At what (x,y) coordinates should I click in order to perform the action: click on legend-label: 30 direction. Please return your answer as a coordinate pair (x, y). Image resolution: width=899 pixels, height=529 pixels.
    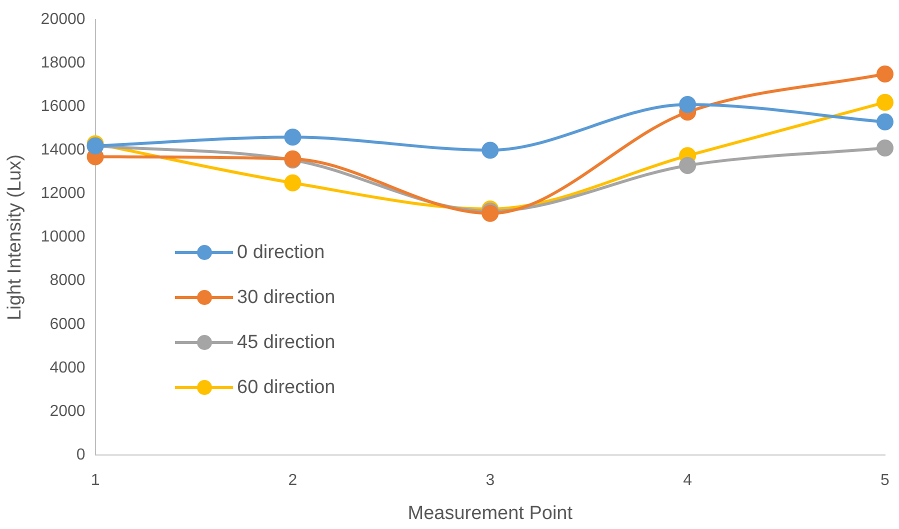
    Looking at the image, I should click on (286, 297).